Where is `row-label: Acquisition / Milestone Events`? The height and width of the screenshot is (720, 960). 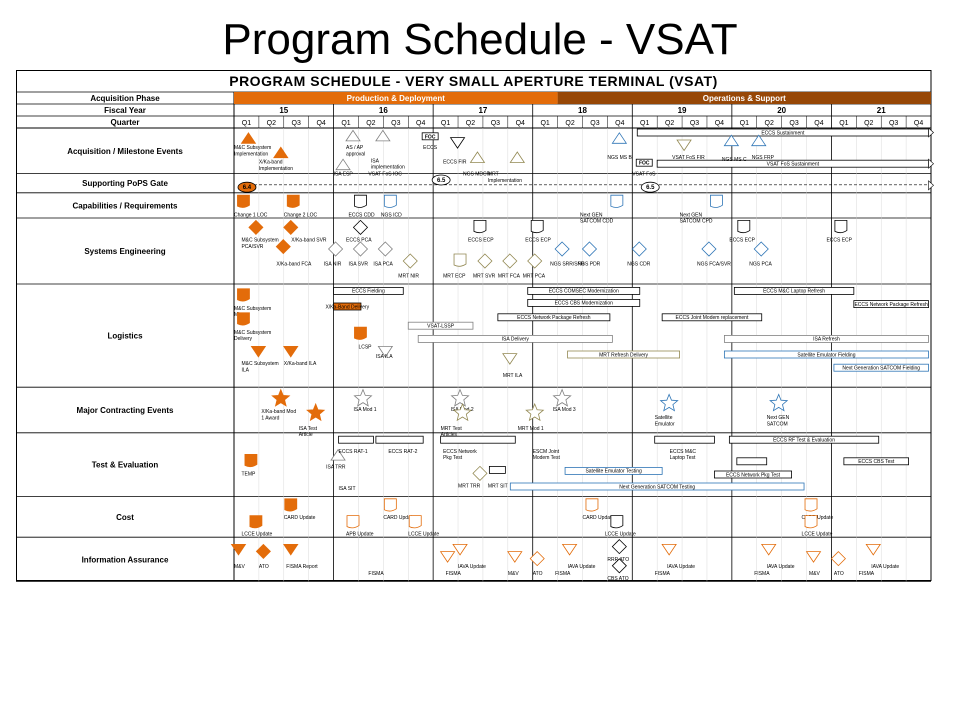
row-label: Acquisition / Milestone Events is located at coordinates (125, 151).